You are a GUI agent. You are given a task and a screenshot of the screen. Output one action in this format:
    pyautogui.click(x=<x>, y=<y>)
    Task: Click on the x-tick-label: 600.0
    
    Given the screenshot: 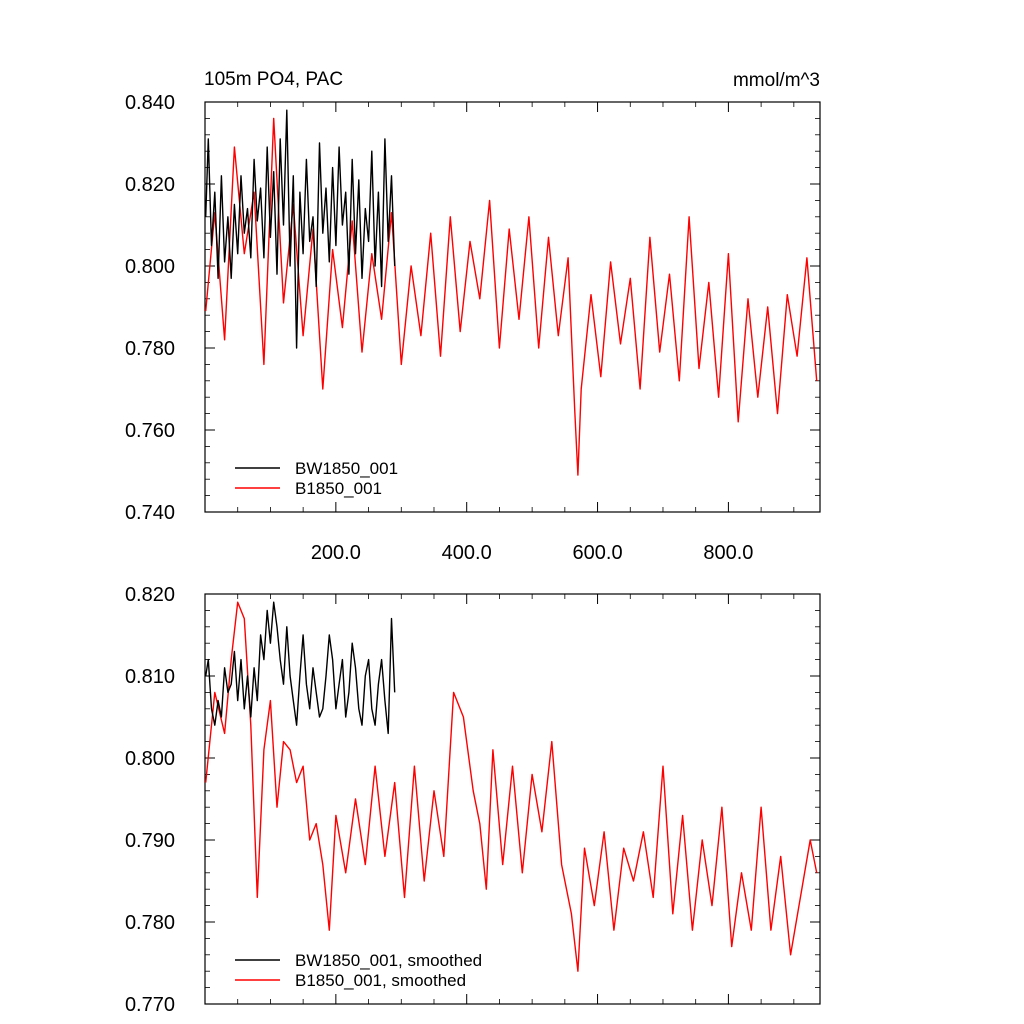 What is the action you would take?
    pyautogui.click(x=598, y=553)
    